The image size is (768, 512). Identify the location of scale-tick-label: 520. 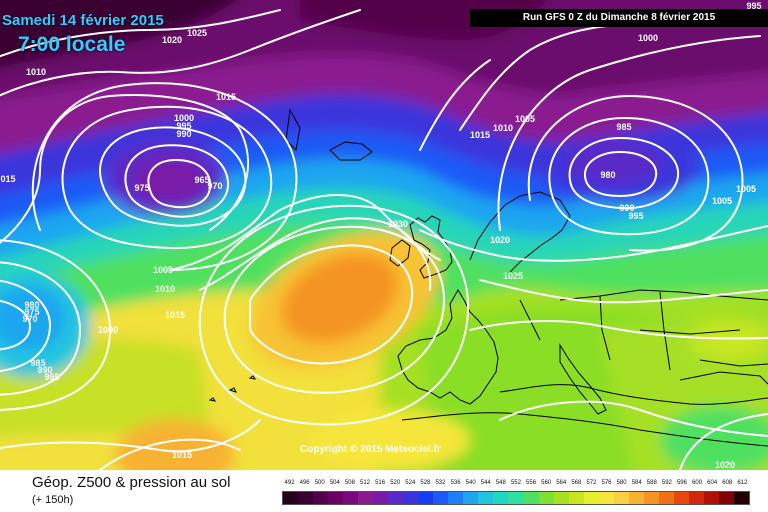
(395, 483).